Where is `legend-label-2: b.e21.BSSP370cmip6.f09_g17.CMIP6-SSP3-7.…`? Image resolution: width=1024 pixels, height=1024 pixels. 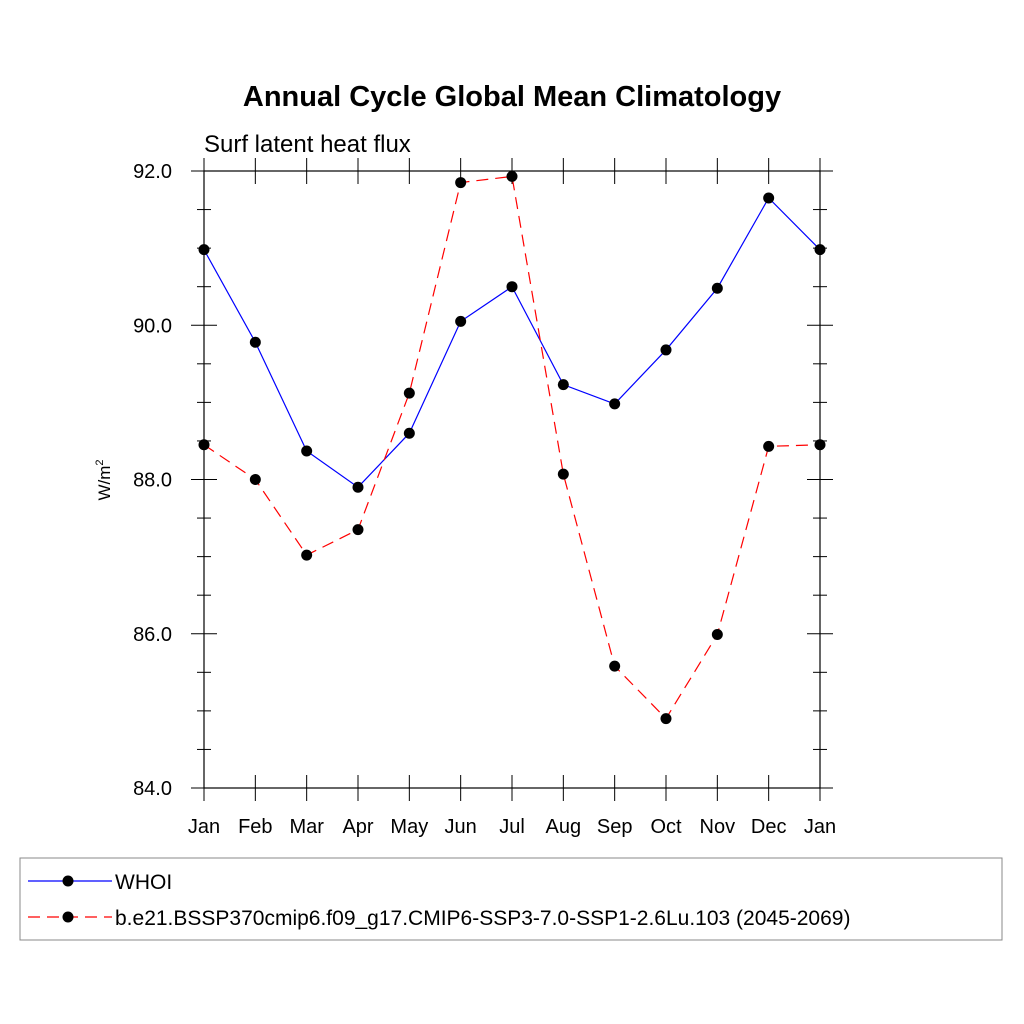 legend-label-2: b.e21.BSSP370cmip6.f09_g17.CMIP6-SSP3-7.… is located at coordinates (482, 918).